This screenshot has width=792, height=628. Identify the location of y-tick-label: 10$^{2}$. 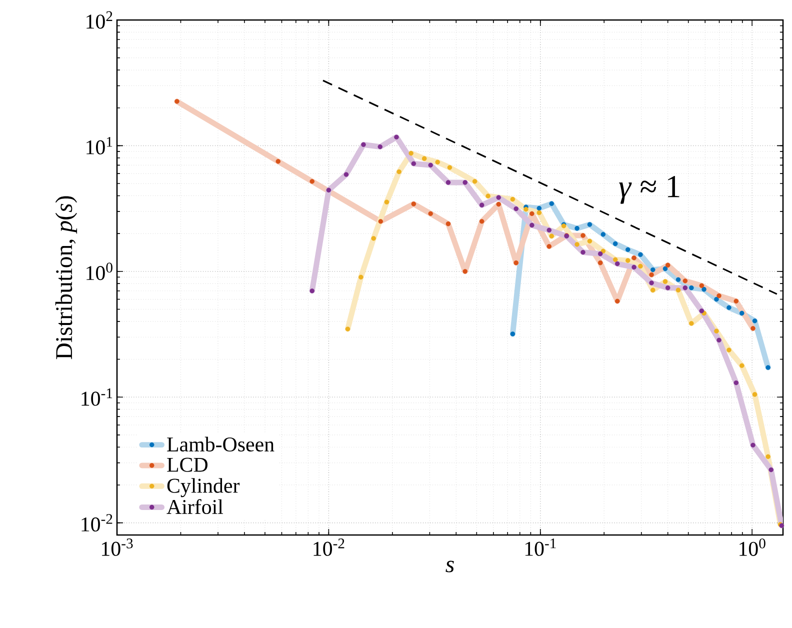
(99, 20).